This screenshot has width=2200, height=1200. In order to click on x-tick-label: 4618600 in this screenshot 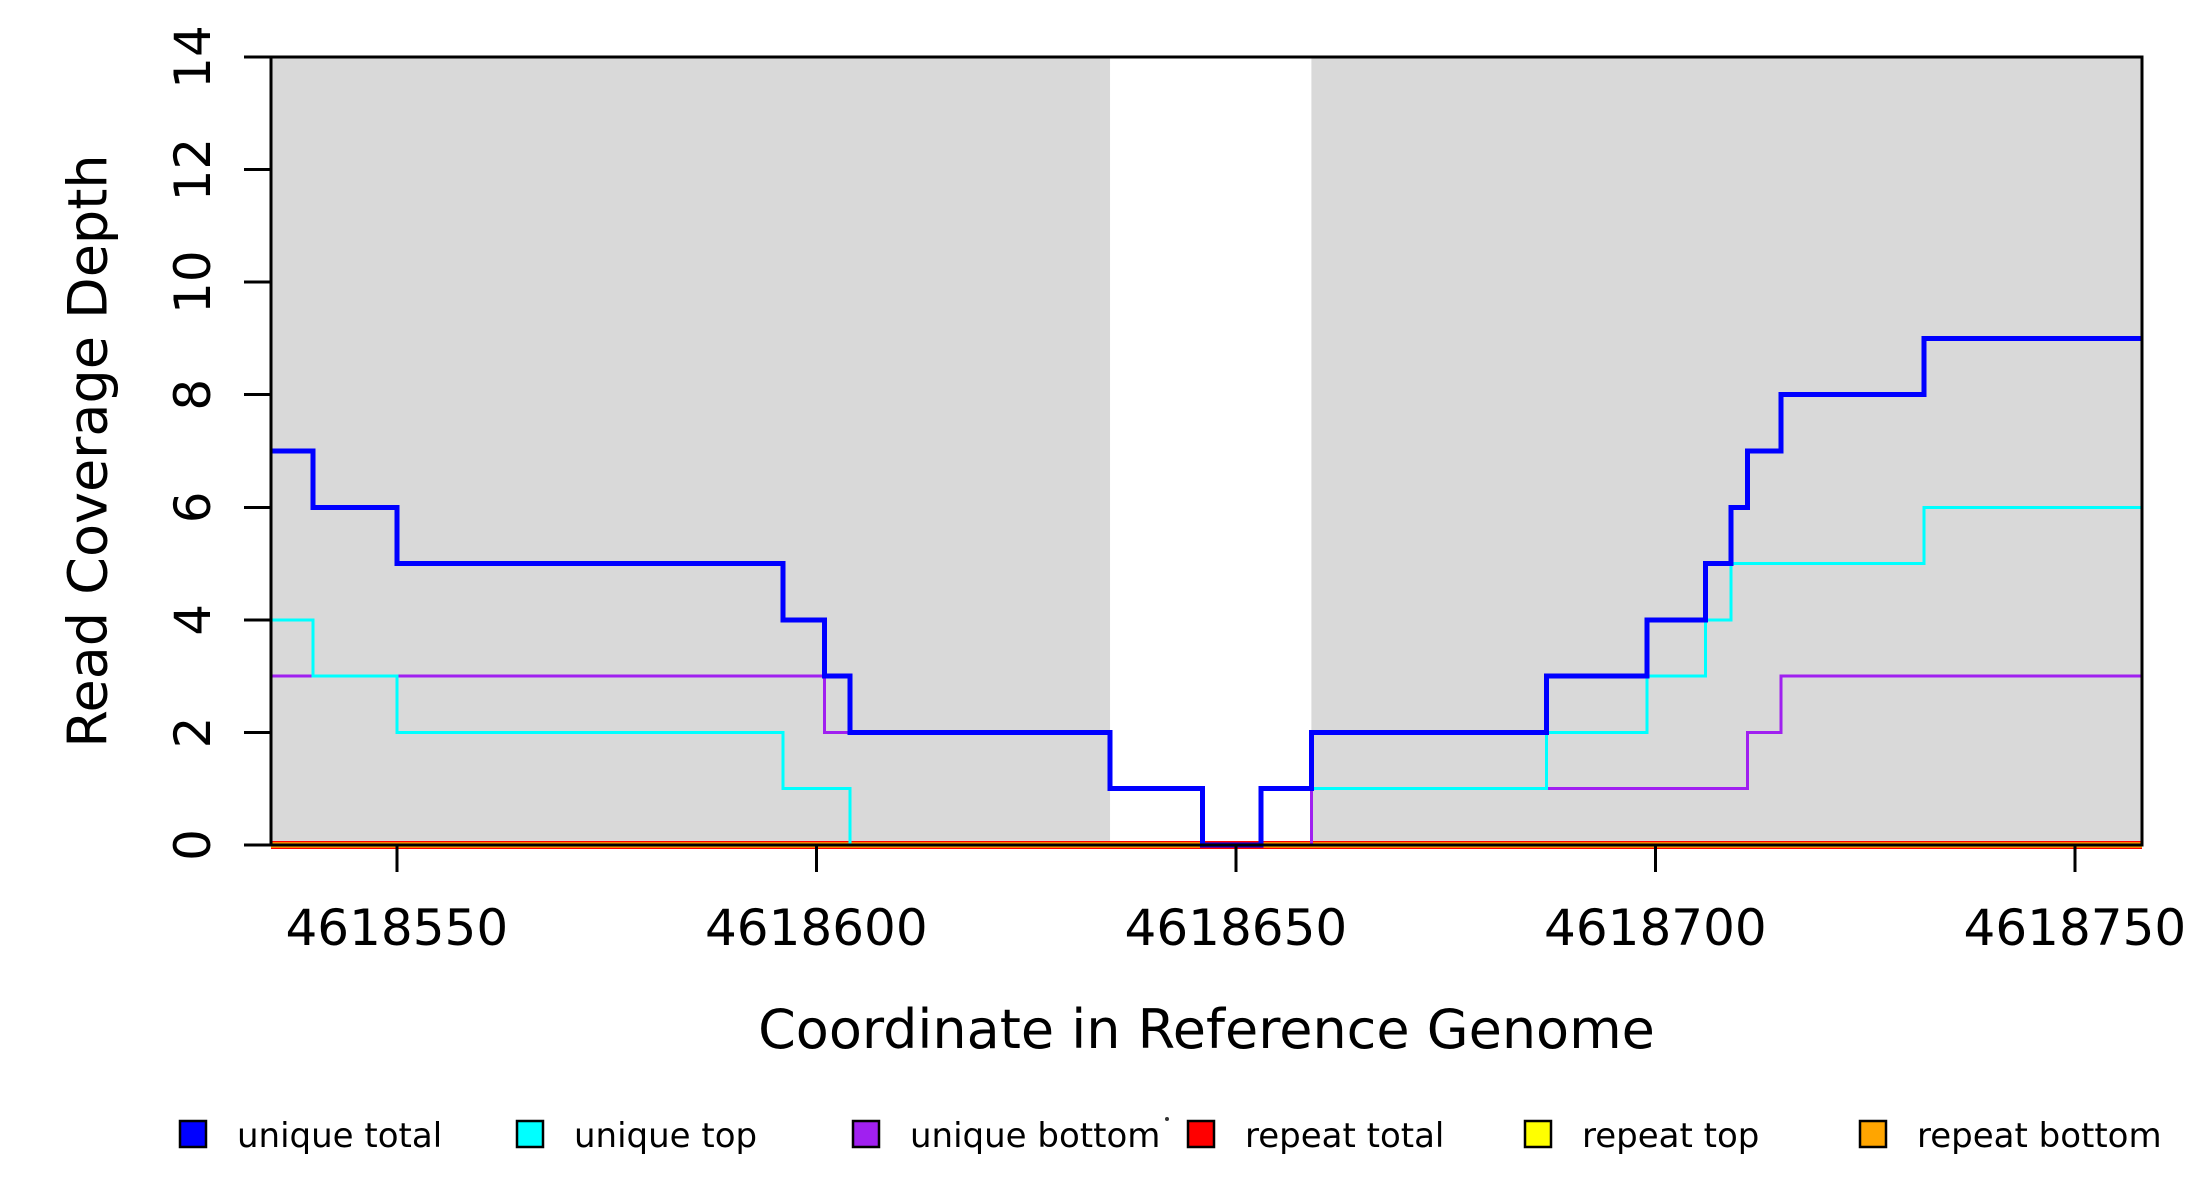, I will do `click(816, 928)`.